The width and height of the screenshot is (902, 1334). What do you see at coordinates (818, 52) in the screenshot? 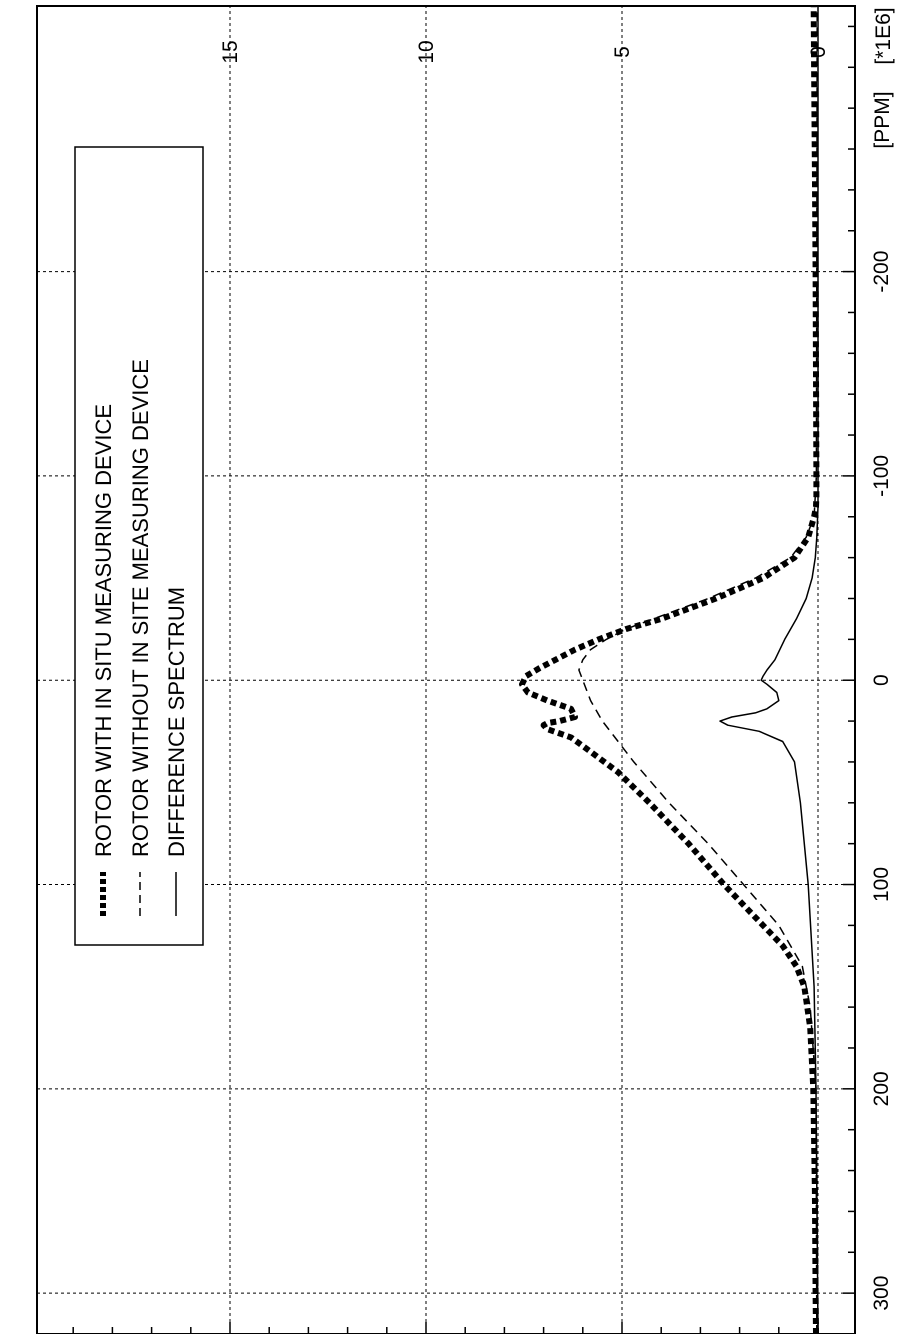
I see `y-tick-label: 0` at bounding box center [818, 52].